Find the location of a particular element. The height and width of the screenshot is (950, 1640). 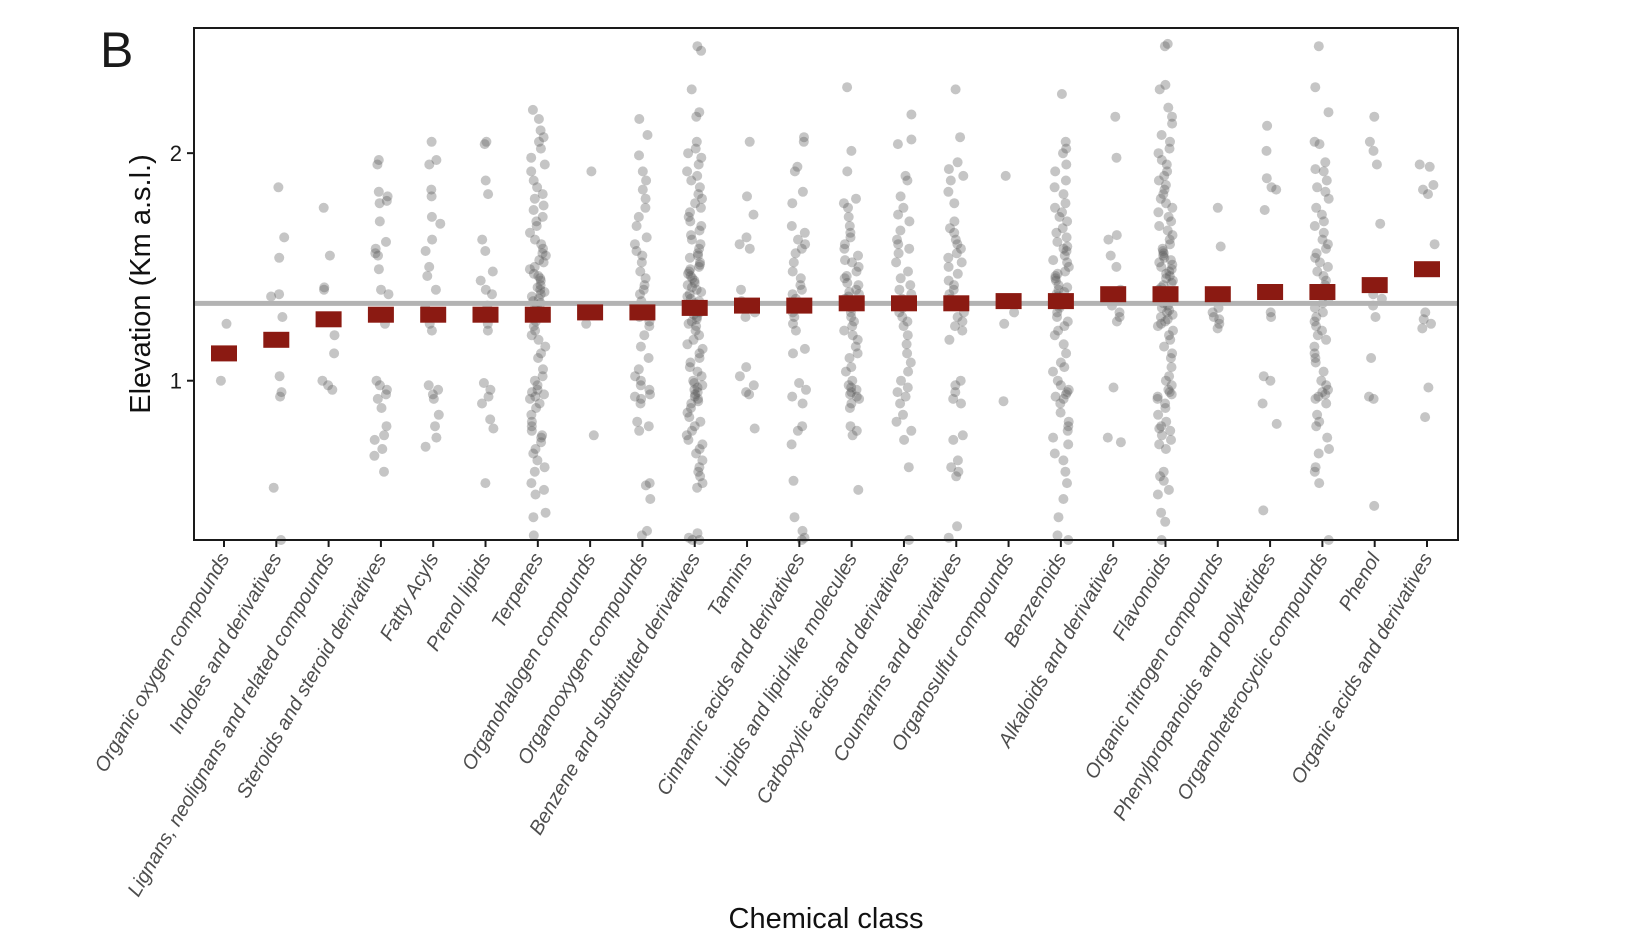

y-tick-label: 1 is located at coordinates (176, 381).